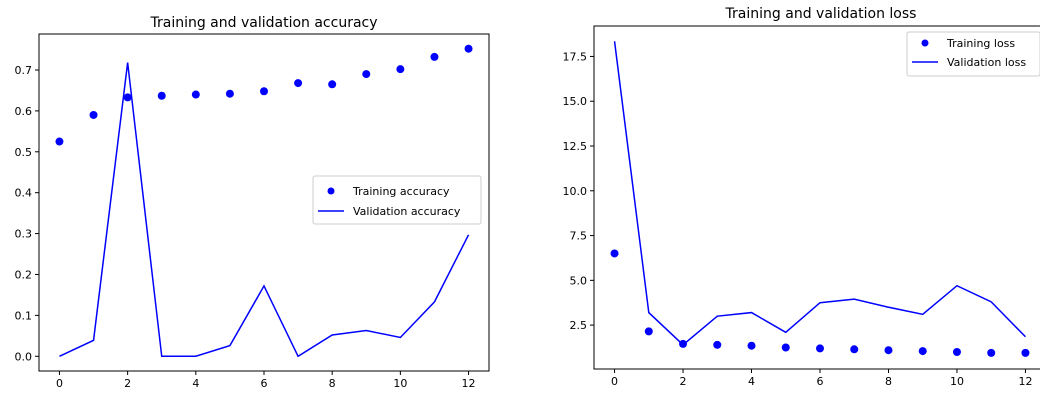 The image size is (1040, 394). I want to click on loss-legend-frame, so click(973, 54).